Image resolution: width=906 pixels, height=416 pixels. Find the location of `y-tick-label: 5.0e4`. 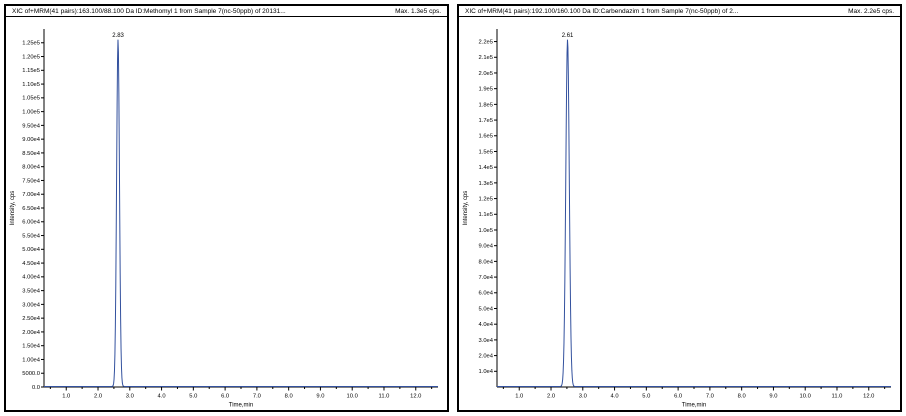

y-tick-label: 5.0e4 is located at coordinates (485, 309).